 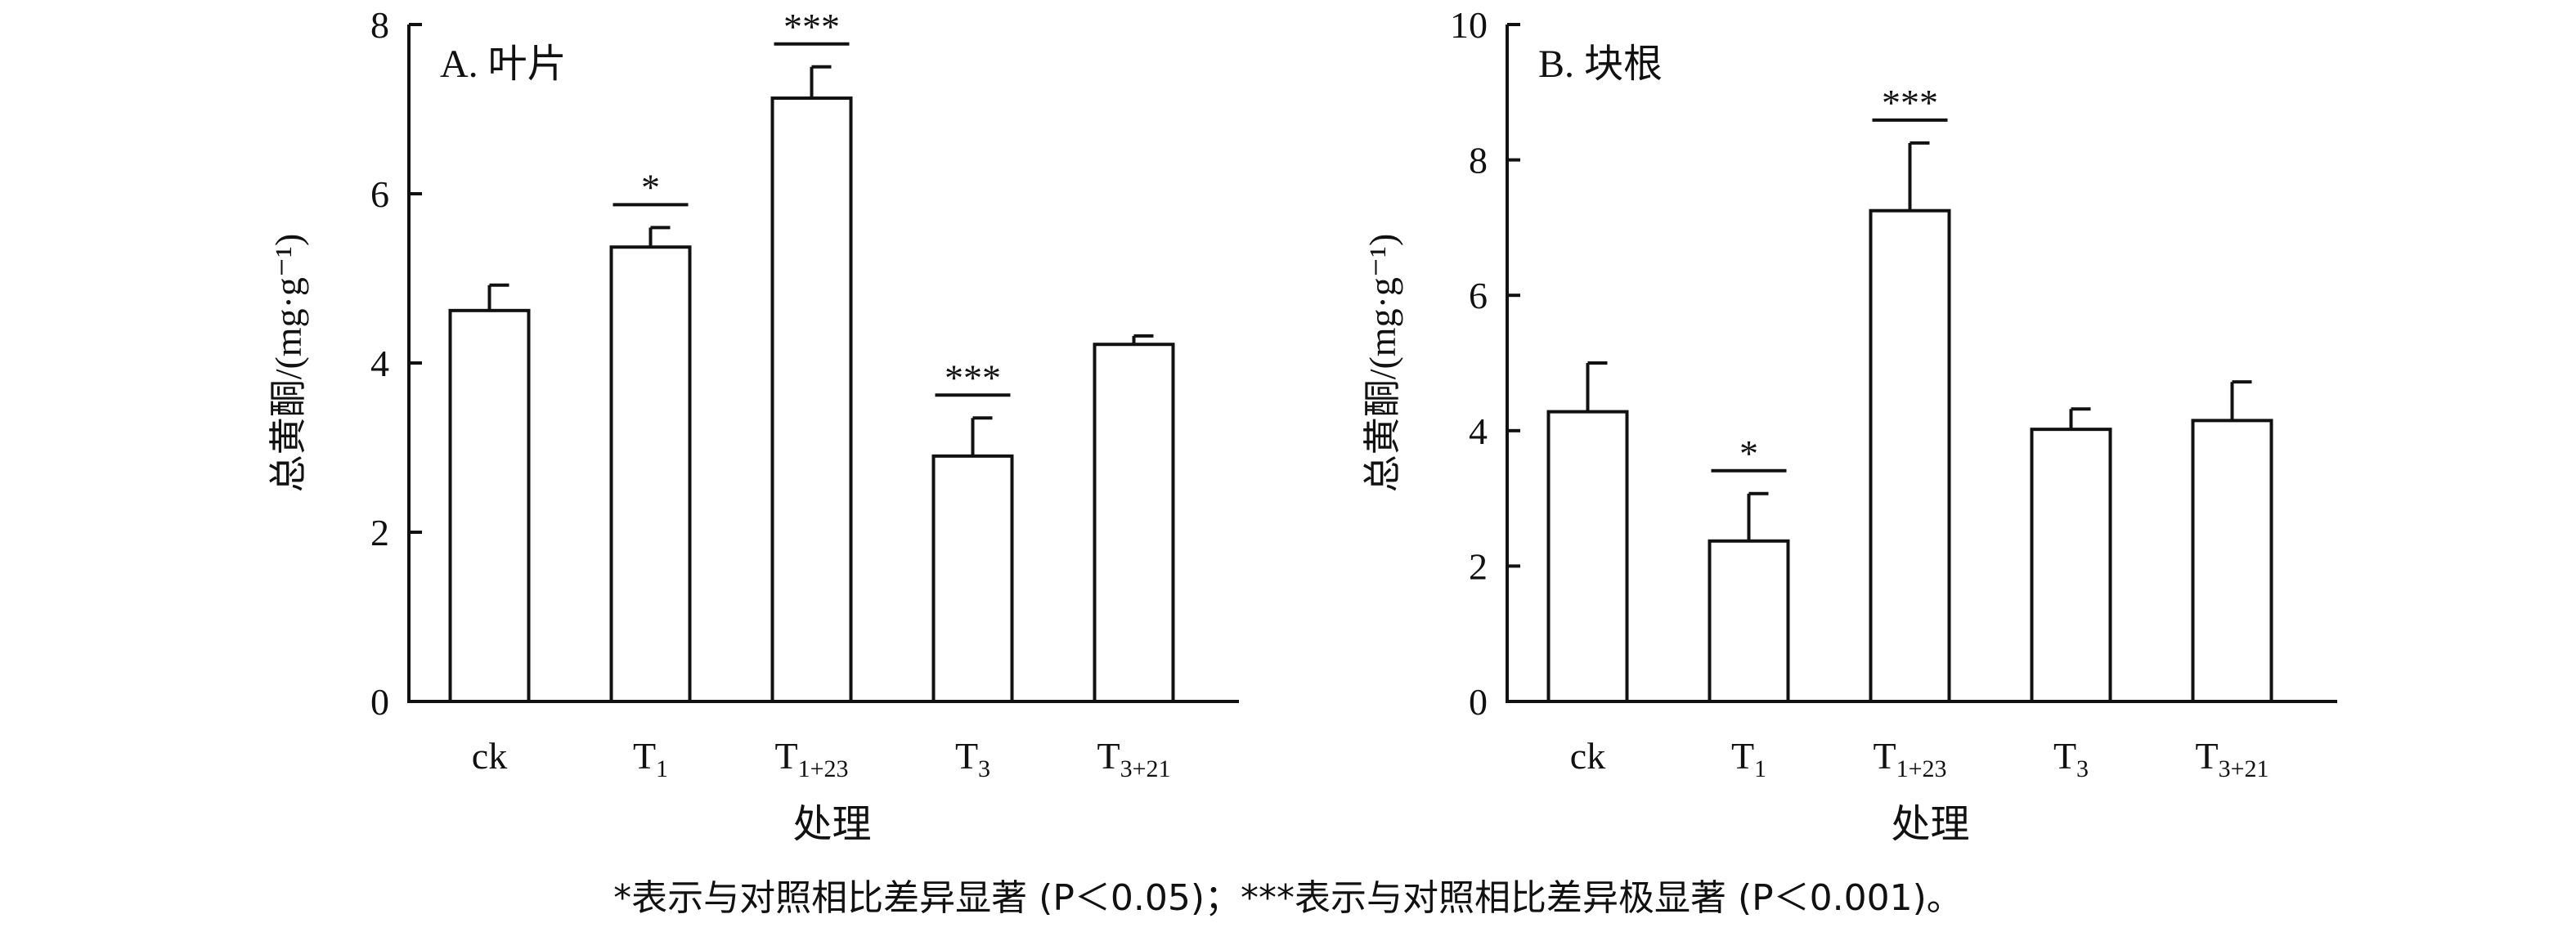 I want to click on panel-label: A. 叶片, so click(x=504, y=64).